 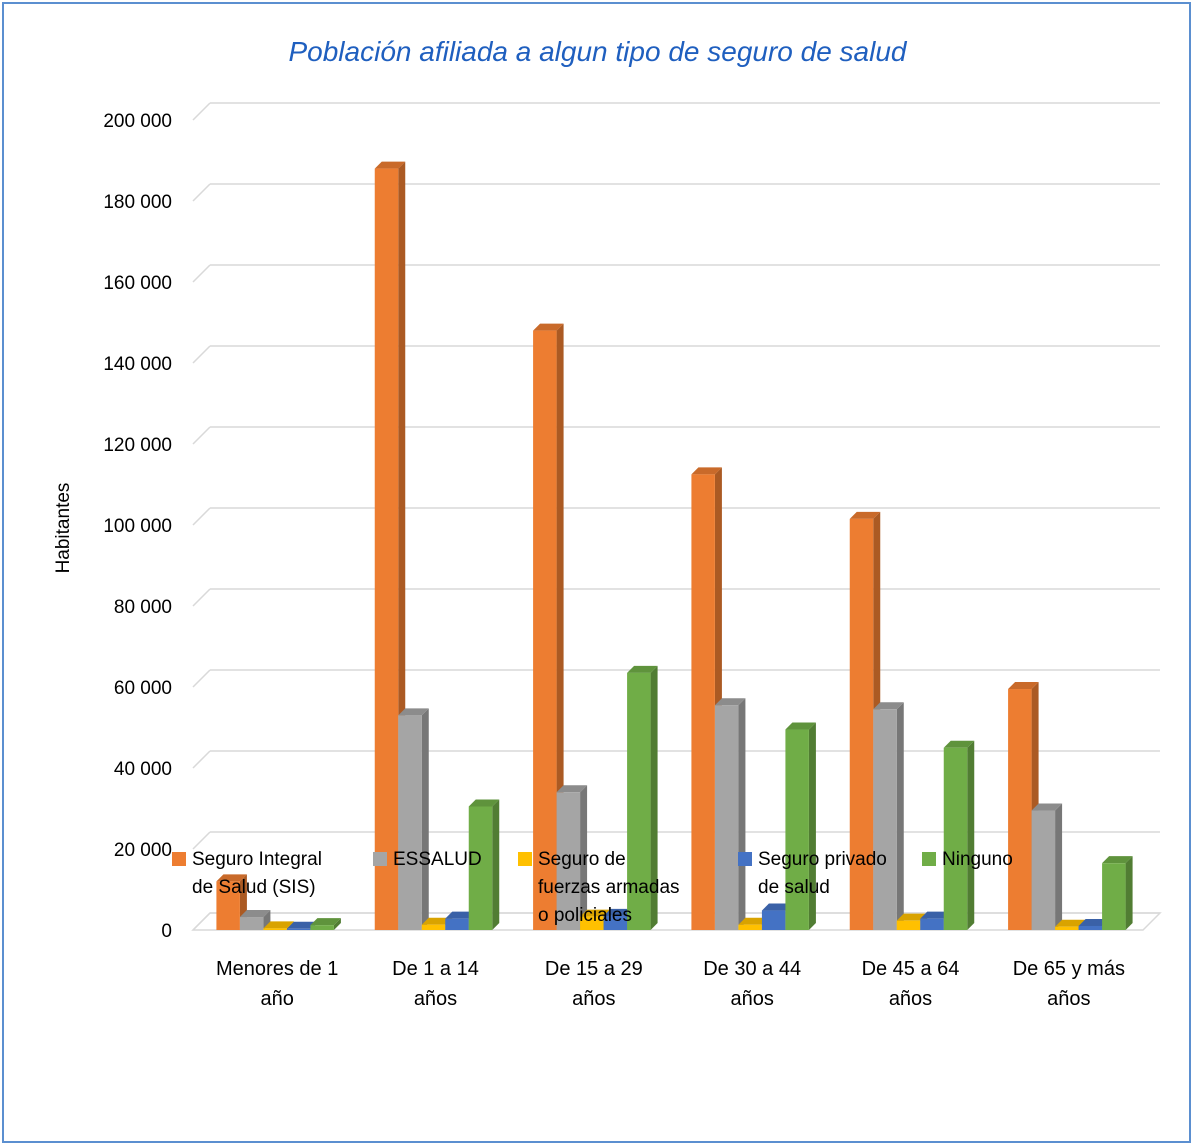 I want to click on x-tick-label: De 1 a 14, so click(x=435, y=969).